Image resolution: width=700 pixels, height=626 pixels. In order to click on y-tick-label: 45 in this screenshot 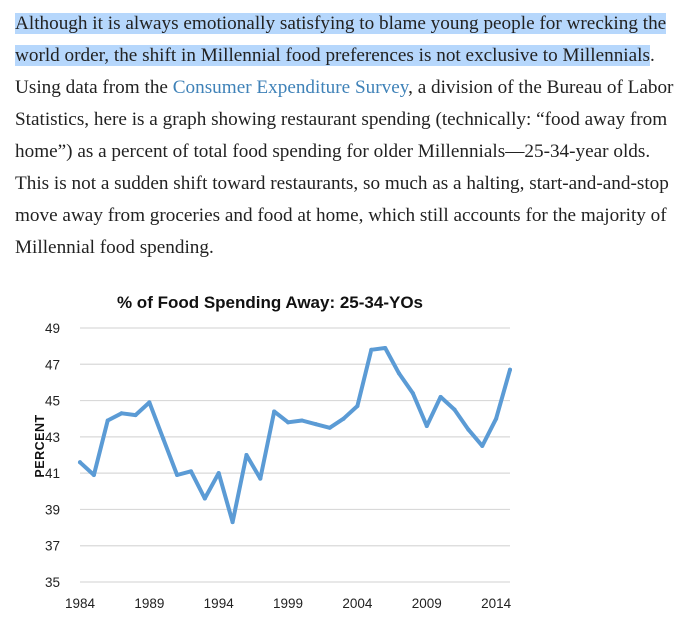, I will do `click(52, 401)`.